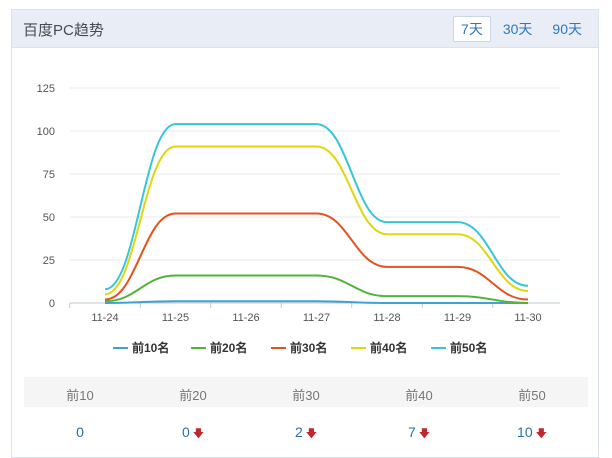 The image size is (612, 458). I want to click on x-tick-label: 11-27, so click(316, 318).